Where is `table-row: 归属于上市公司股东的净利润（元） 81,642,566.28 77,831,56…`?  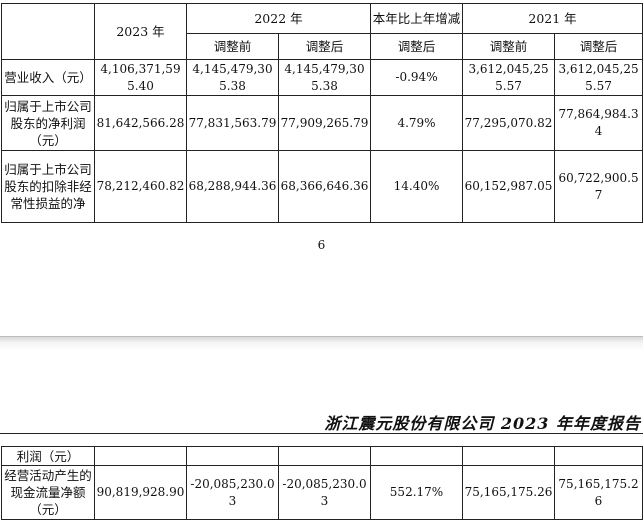
table-row: 归属于上市公司股东的净利润（元） 81,642,566.28 77,831,56… is located at coordinates (322, 123).